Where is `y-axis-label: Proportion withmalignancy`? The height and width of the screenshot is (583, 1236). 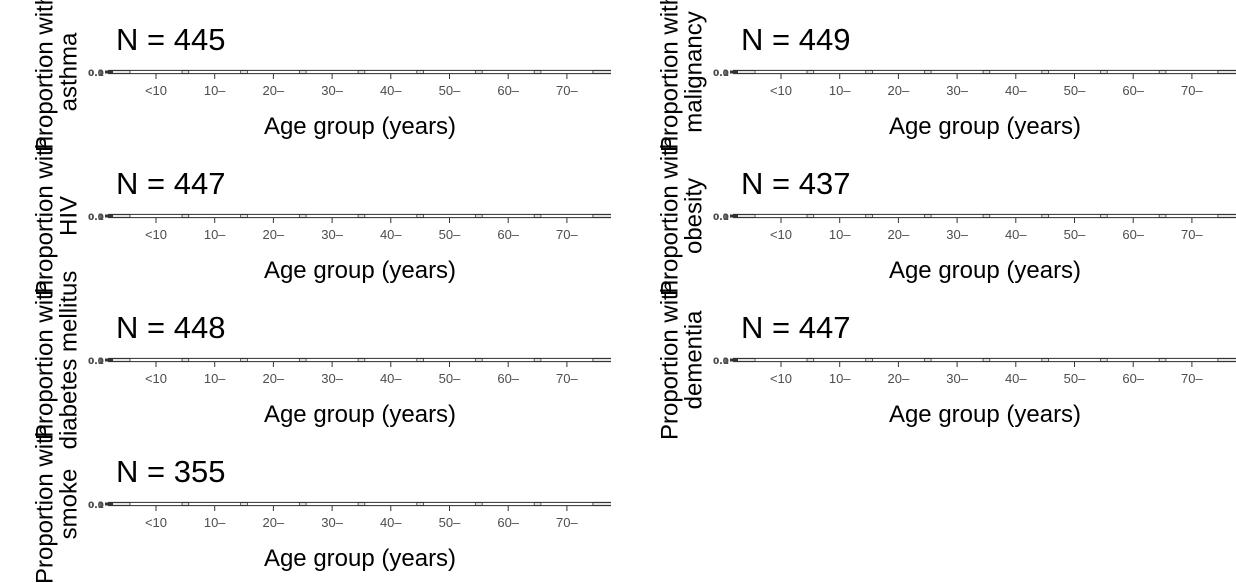
y-axis-label: Proportion withmalignancy is located at coordinates (681, 76).